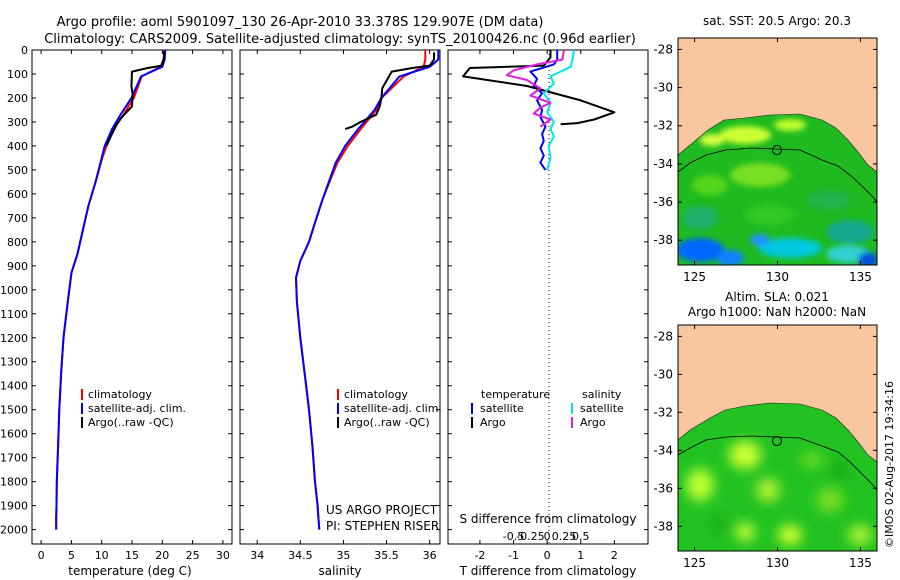  I want to click on x-tick-label: 35, so click(343, 555).